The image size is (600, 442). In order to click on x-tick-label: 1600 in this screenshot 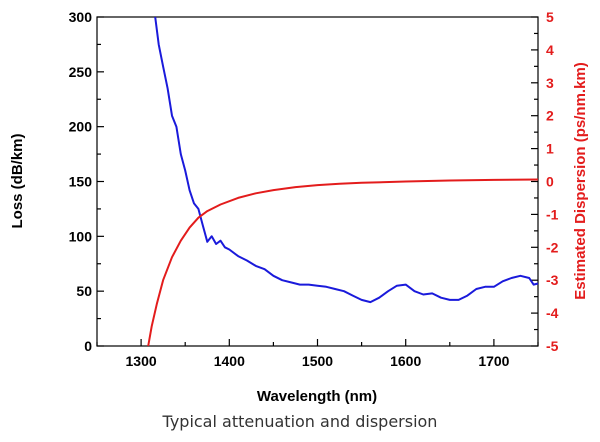, I will do `click(405, 361)`.